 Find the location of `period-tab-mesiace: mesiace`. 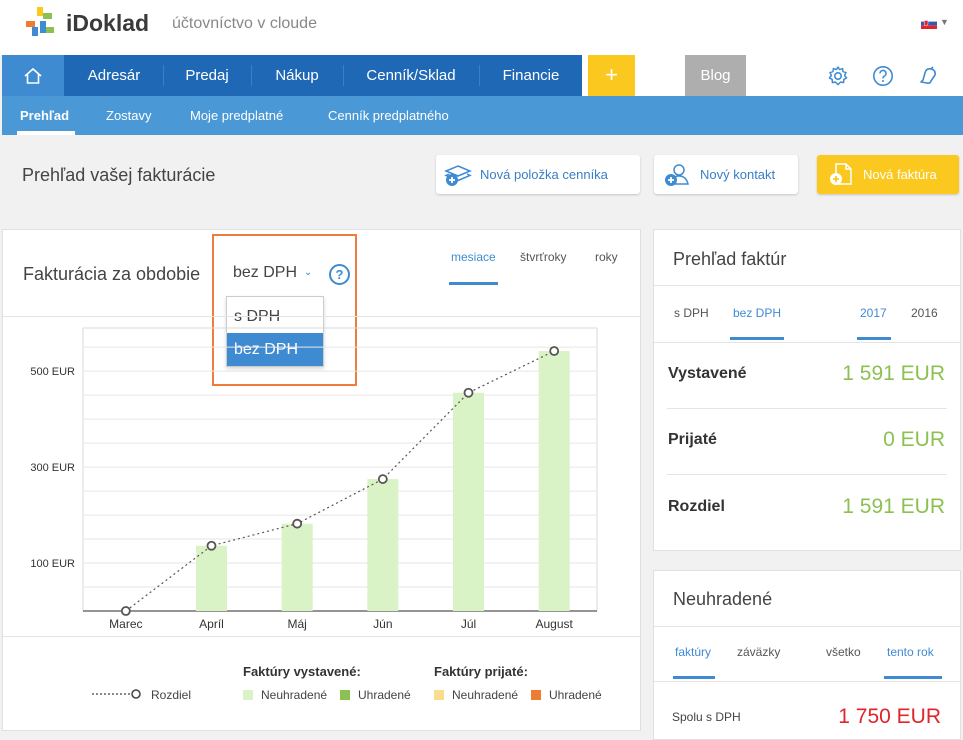

period-tab-mesiace: mesiace is located at coordinates (473, 257).